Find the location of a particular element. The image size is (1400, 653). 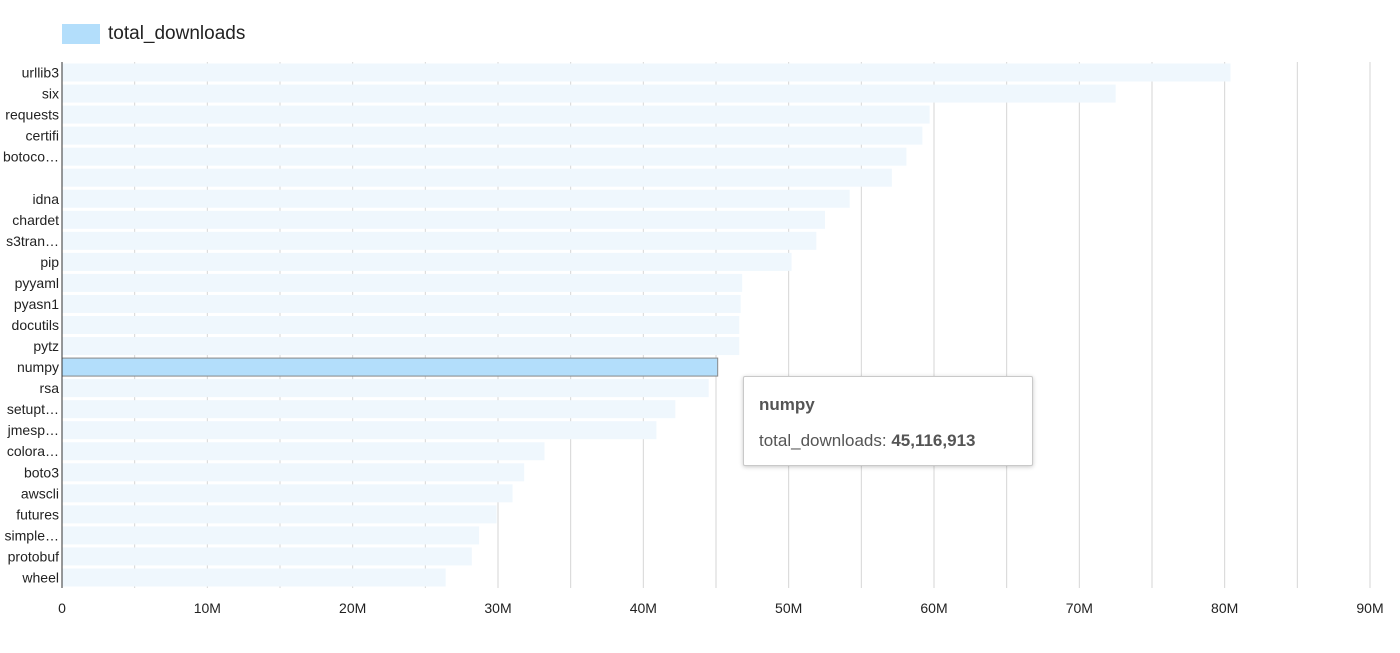

bar-rsa is located at coordinates (385, 388).